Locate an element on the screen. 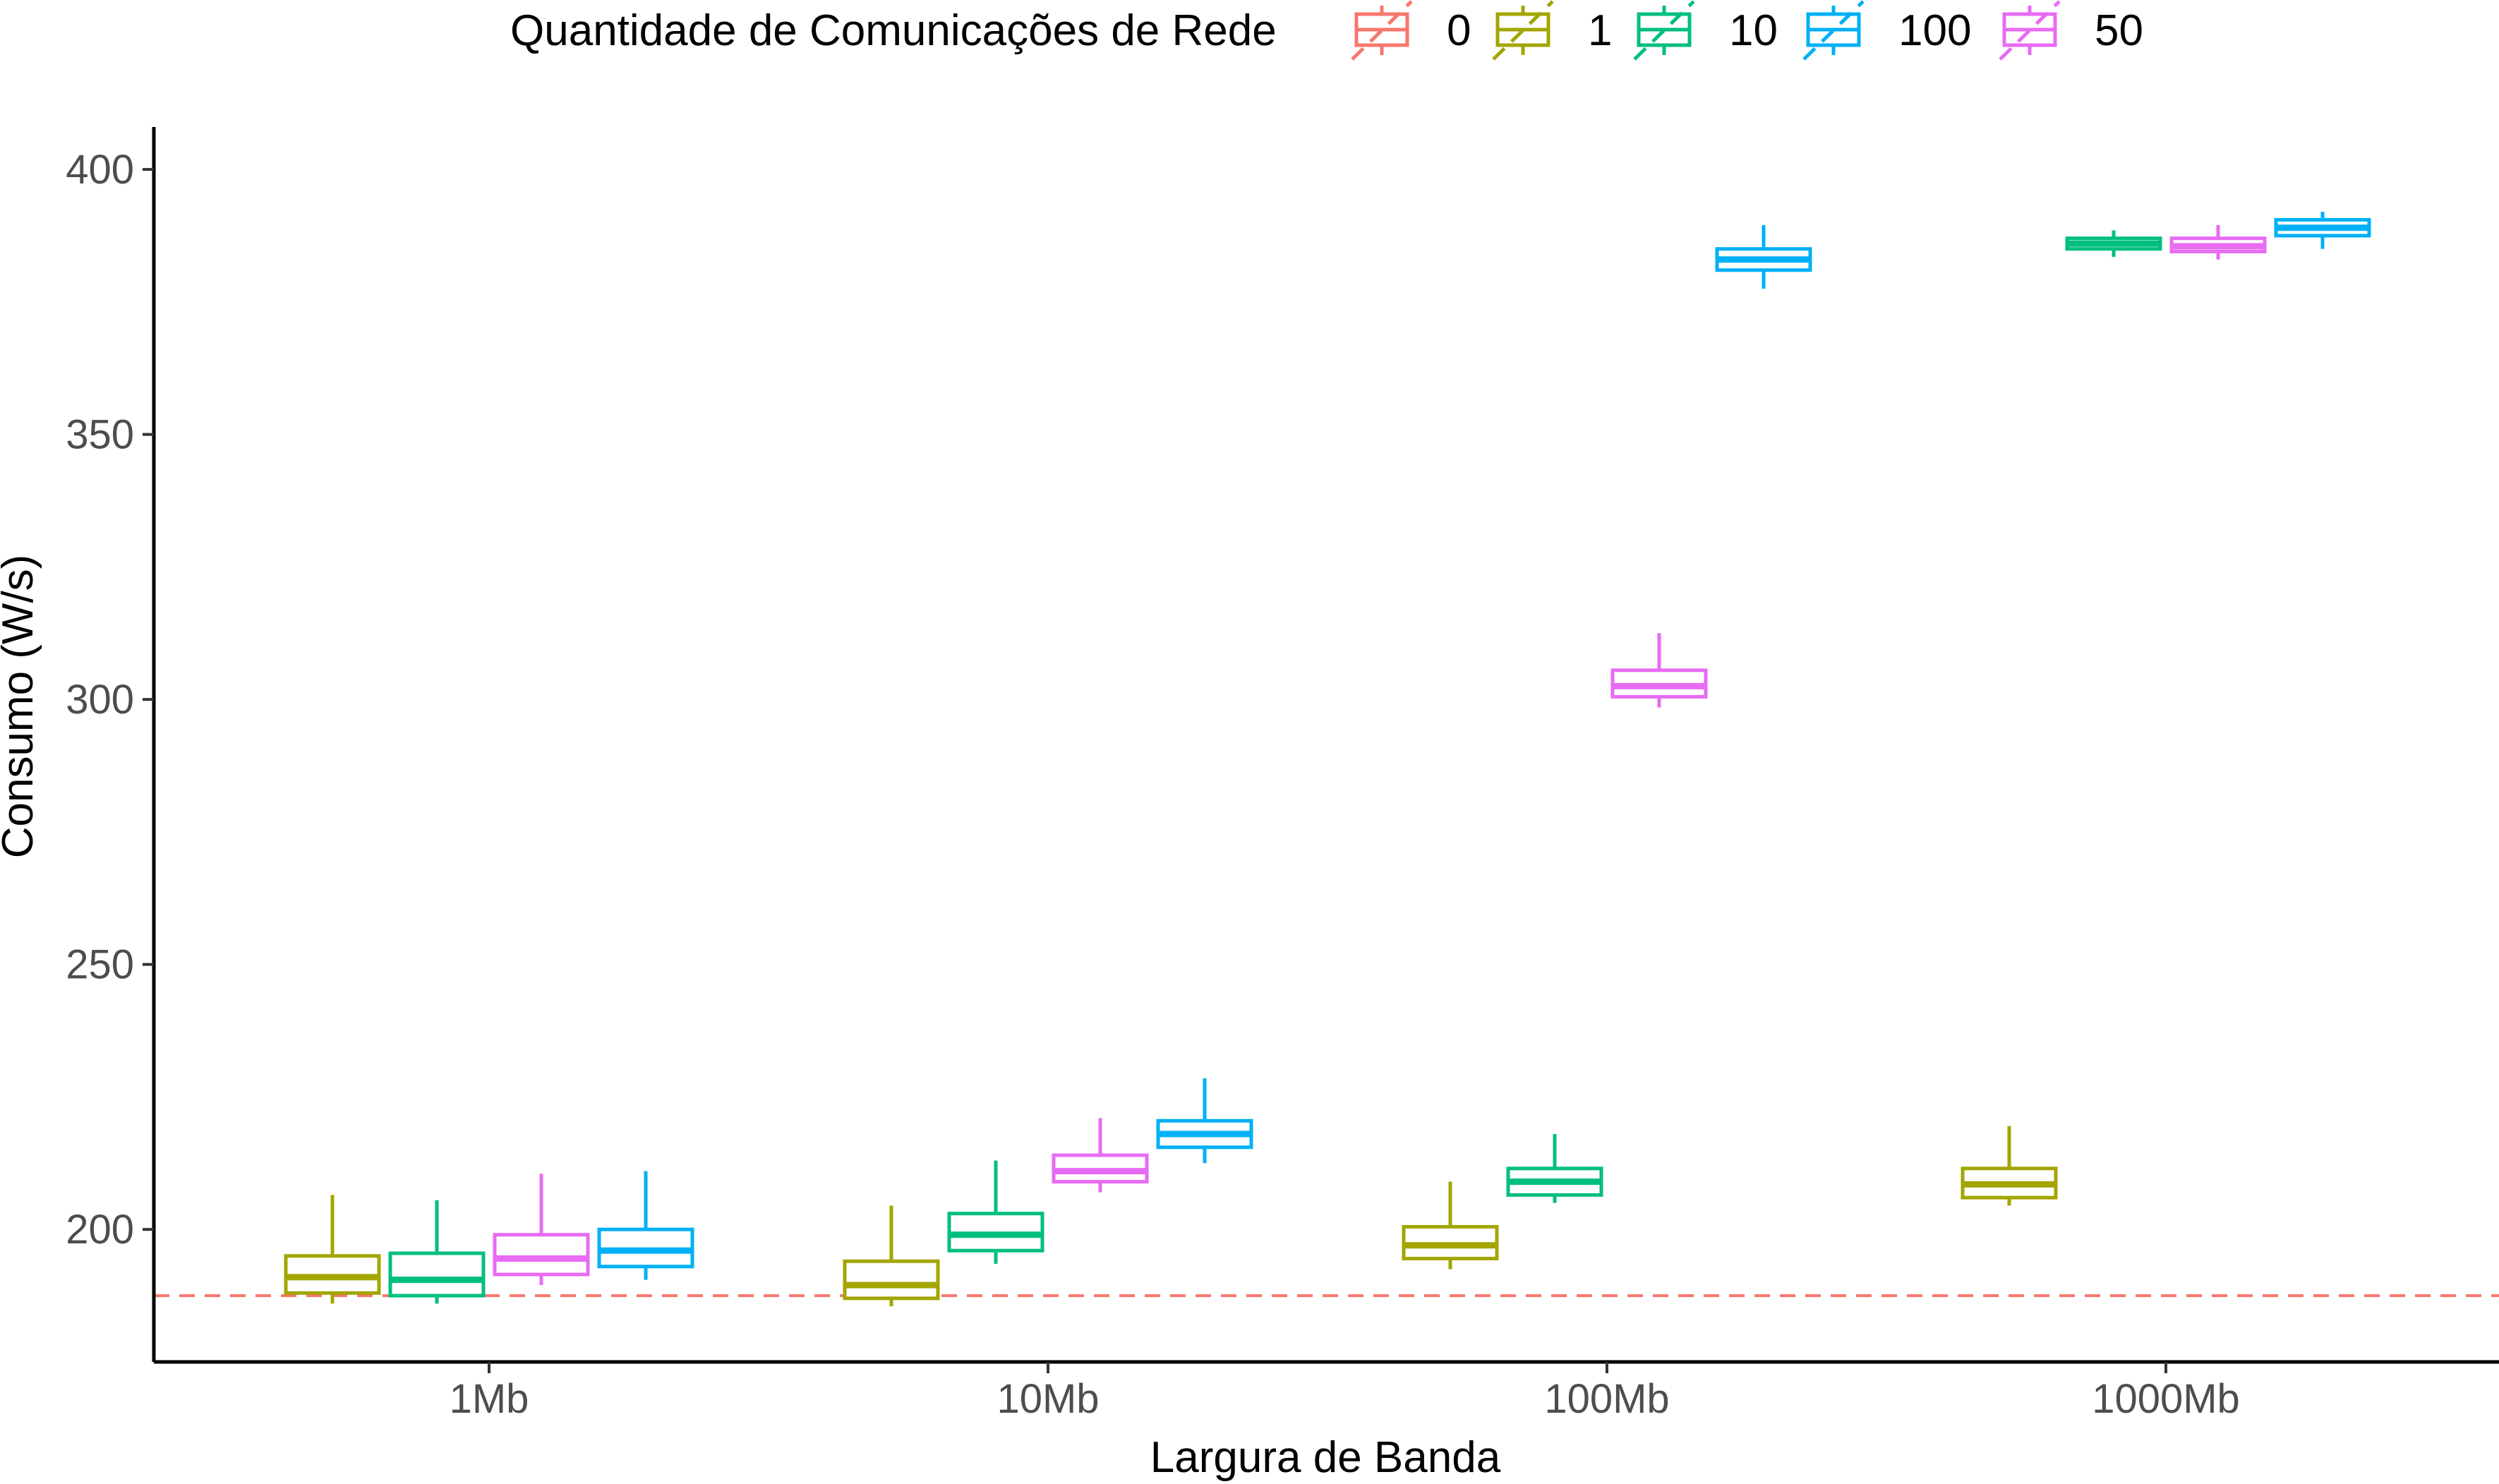 Image resolution: width=2499 pixels, height=1484 pixels. box-1-100Mb is located at coordinates (1450, 1225).